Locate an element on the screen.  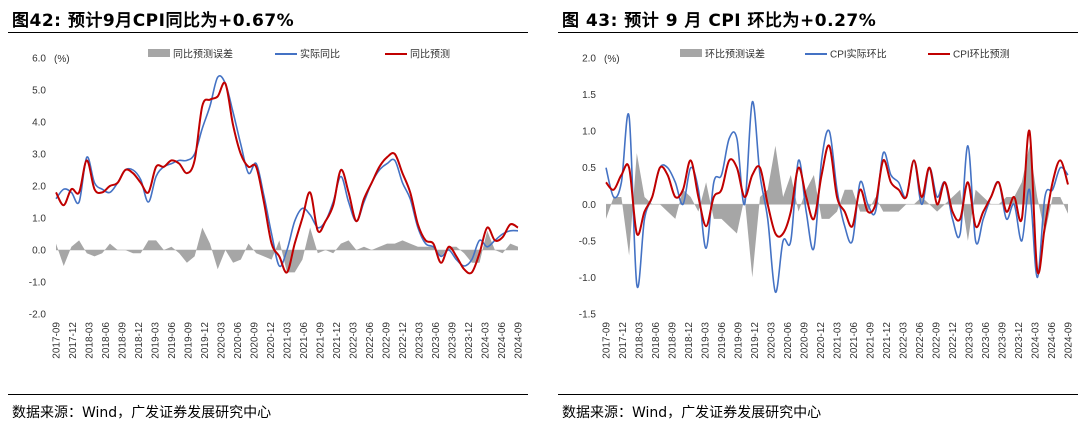
legend-label: 实际同比 is located at coordinates (320, 54).